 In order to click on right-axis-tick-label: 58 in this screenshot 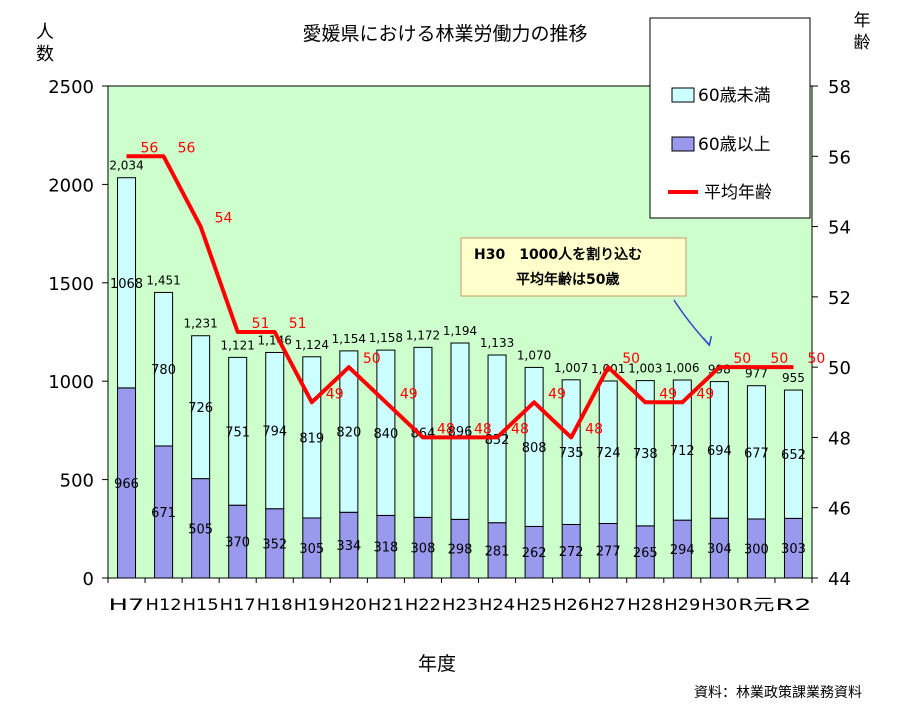, I will do `click(839, 87)`.